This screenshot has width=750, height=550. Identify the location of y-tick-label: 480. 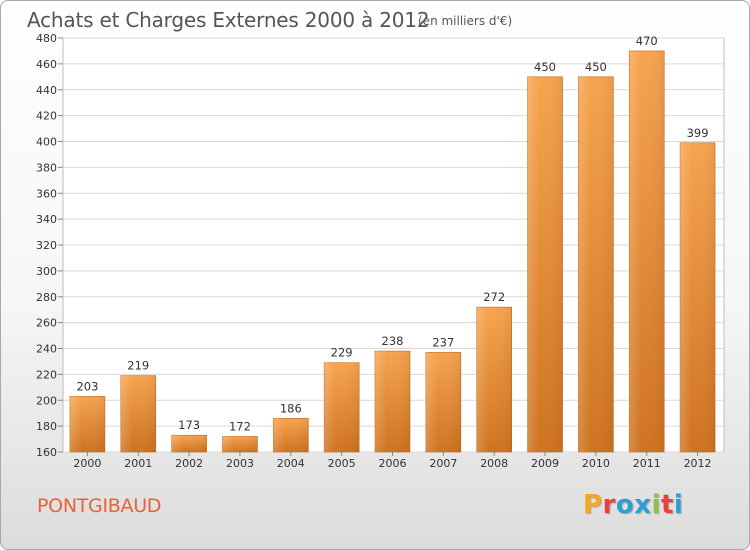
(46, 38).